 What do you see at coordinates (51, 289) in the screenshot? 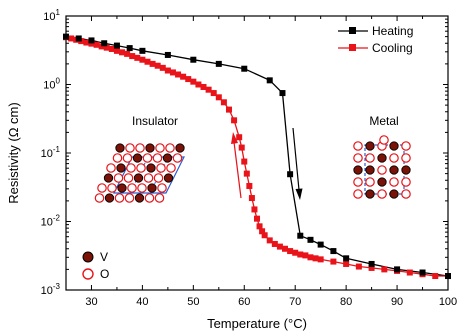
I see `y-tick-label: 10⁻³` at bounding box center [51, 289].